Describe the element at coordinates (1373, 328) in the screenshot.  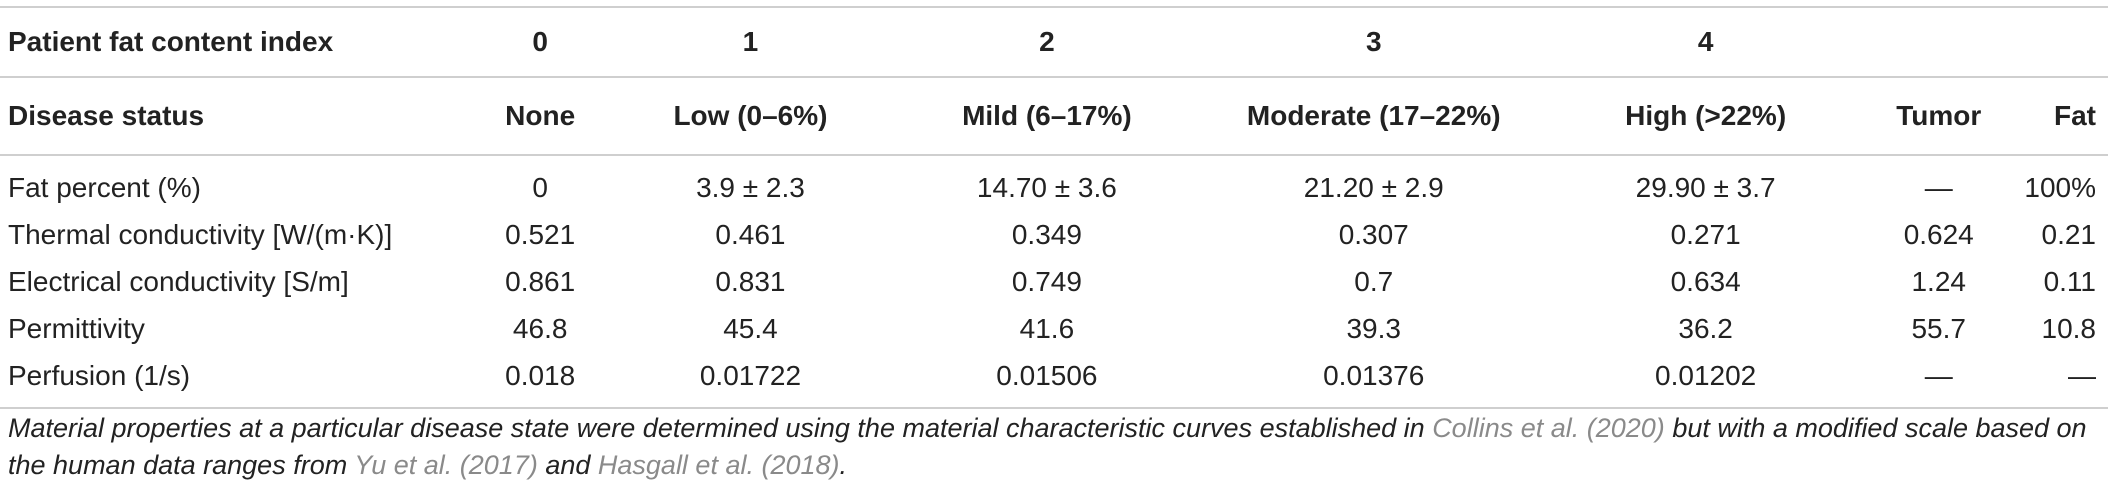
I see `table-cell: 39.3` at that location.